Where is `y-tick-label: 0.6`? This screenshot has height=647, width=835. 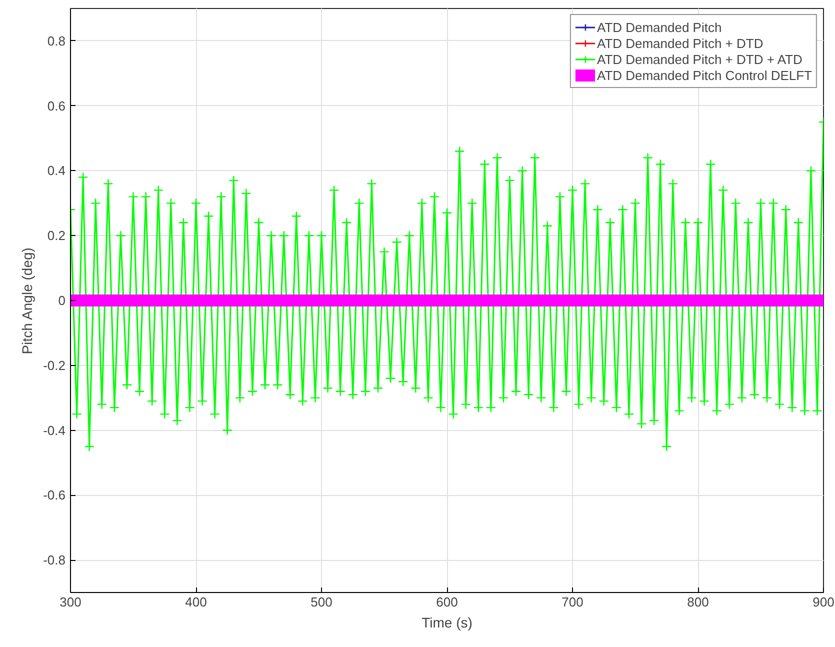
y-tick-label: 0.6 is located at coordinates (56, 106).